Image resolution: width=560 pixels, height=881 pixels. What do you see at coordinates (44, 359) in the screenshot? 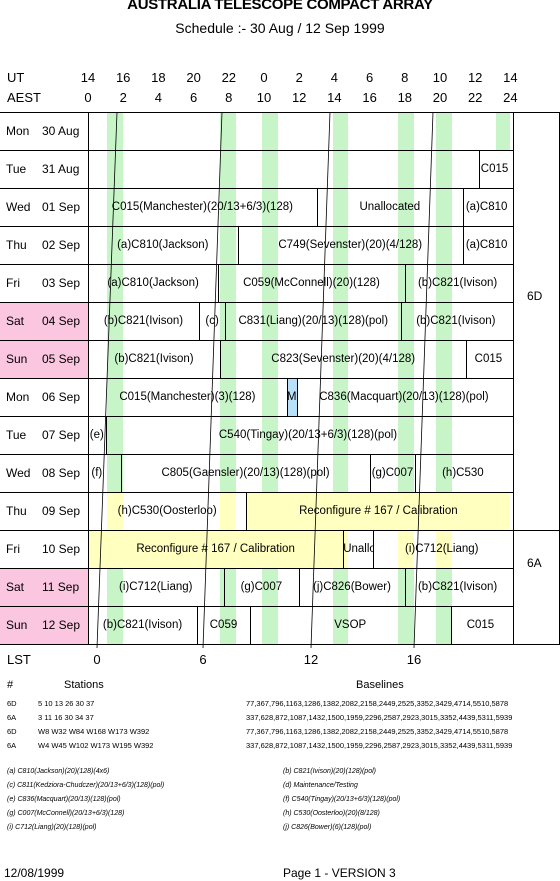
I see `day-label: Sun 05 Sep` at bounding box center [44, 359].